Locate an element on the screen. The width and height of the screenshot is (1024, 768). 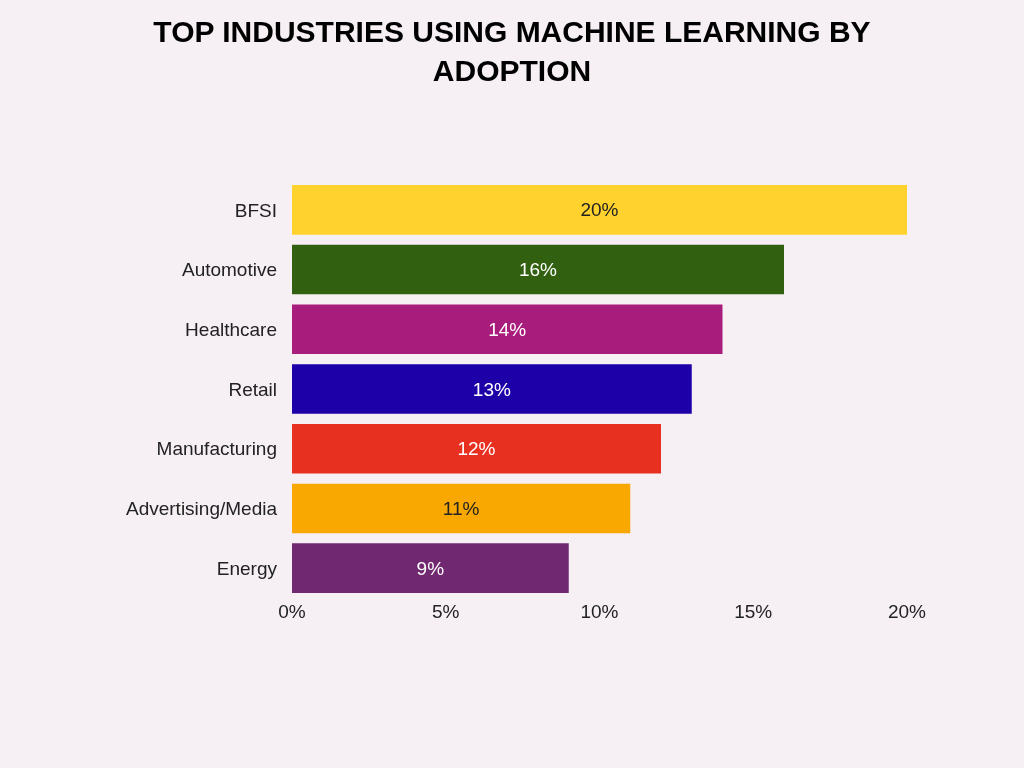
data-label: 11% is located at coordinates (461, 508).